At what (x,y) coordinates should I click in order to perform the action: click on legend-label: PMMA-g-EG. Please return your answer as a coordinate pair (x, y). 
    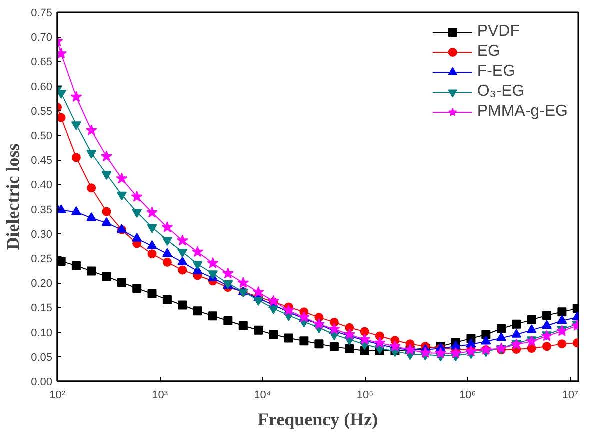
    Looking at the image, I should click on (522, 112).